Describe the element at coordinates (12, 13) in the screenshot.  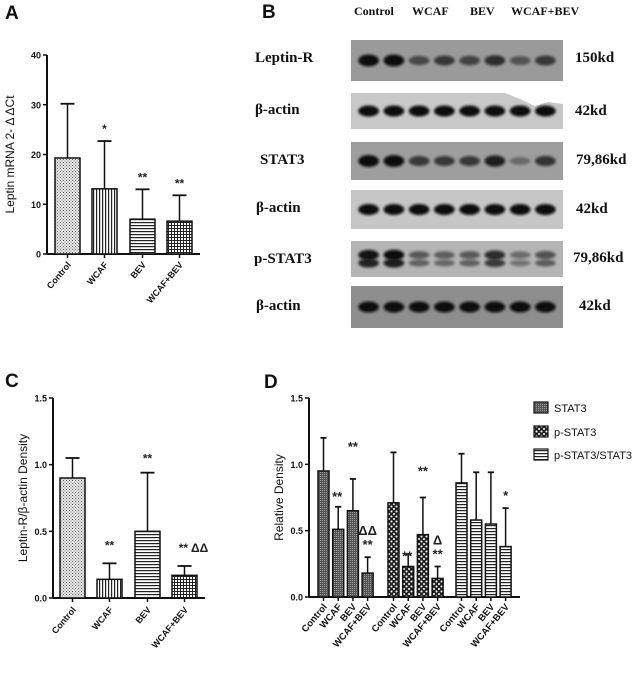
I see `panel-label-a: A` at that location.